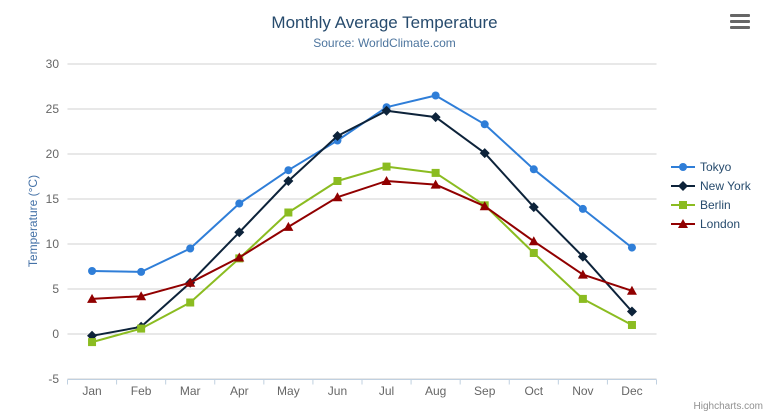 Image resolution: width=769 pixels, height=416 pixels. What do you see at coordinates (239, 232) in the screenshot?
I see `point-new-york-apr` at bounding box center [239, 232].